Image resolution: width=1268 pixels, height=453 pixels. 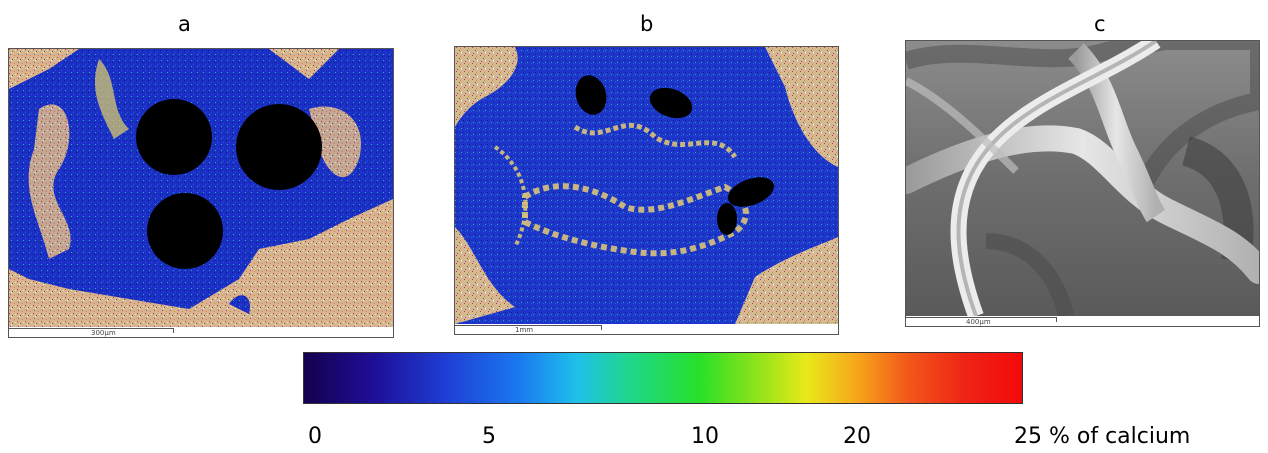 I want to click on scale-bar-area-a: 300µm, so click(x=201, y=332).